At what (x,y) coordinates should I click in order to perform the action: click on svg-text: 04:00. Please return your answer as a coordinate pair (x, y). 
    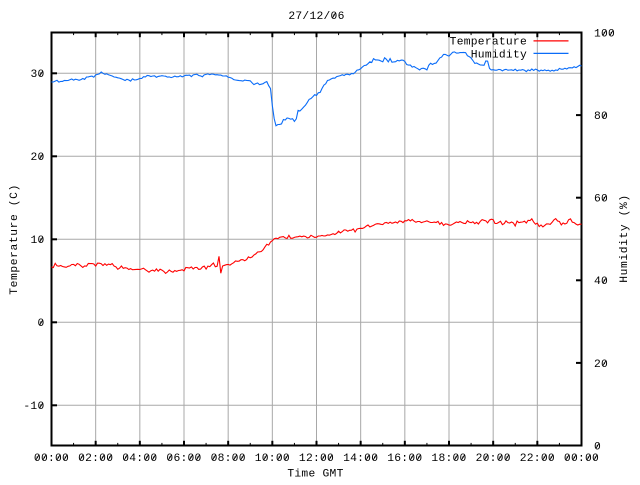
    Looking at the image, I should click on (139, 459).